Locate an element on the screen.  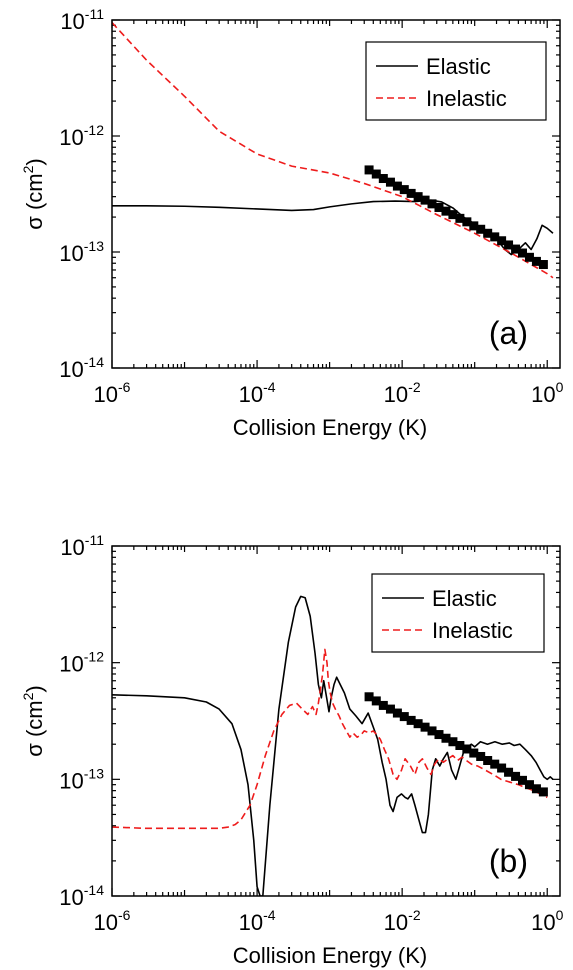
tick-exponent: -2 is located at coordinates (414, 387).